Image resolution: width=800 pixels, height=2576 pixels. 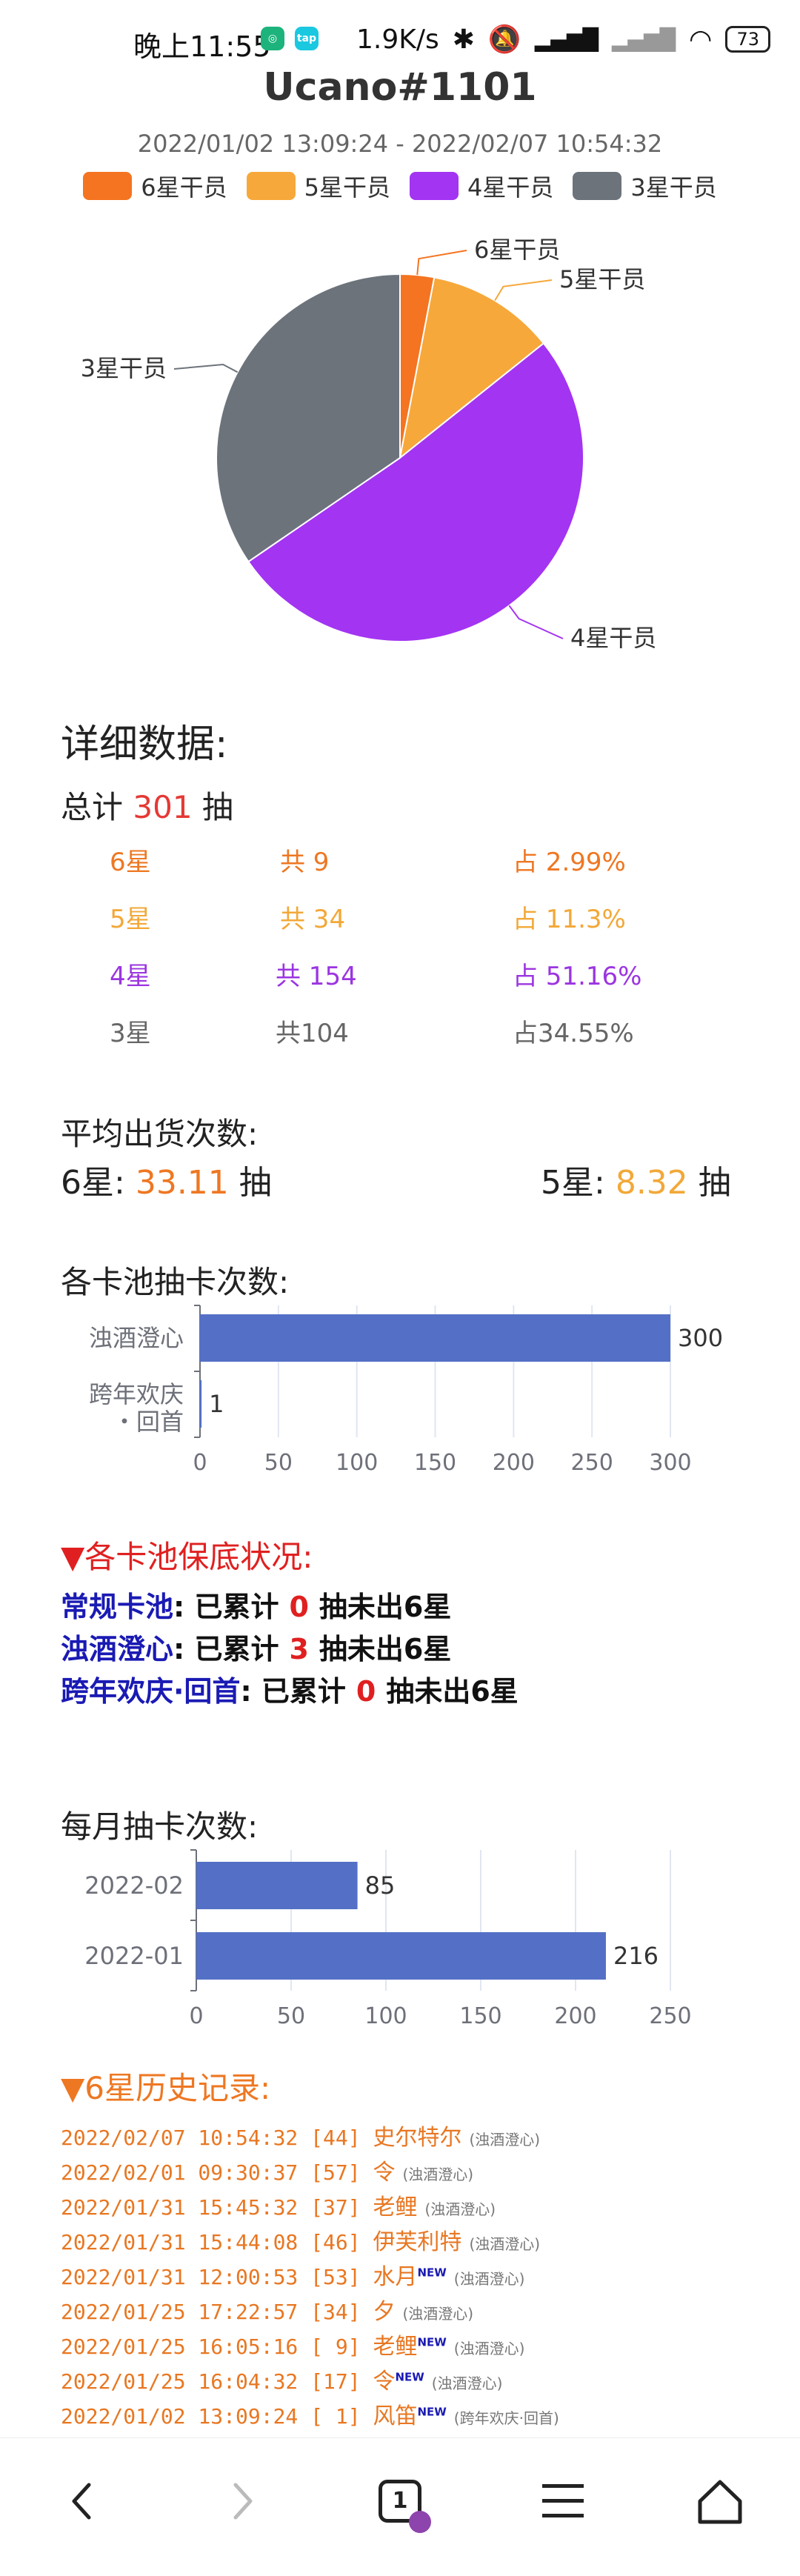 I want to click on legend-item-3star: 3星干员, so click(x=645, y=186).